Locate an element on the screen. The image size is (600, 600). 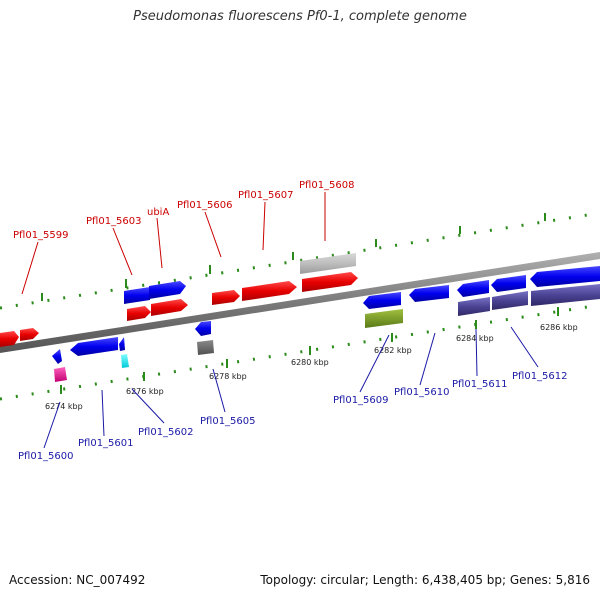
forward-leader-lines is located at coordinates (173, 243).